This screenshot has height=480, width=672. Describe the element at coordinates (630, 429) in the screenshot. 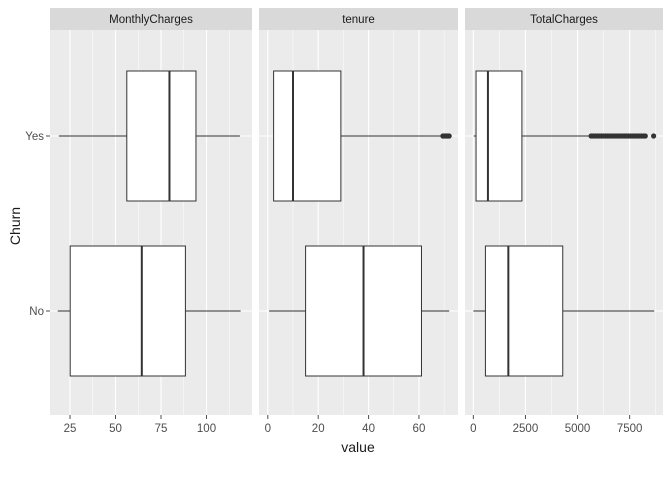

I see `x-tick-label: 7500` at that location.